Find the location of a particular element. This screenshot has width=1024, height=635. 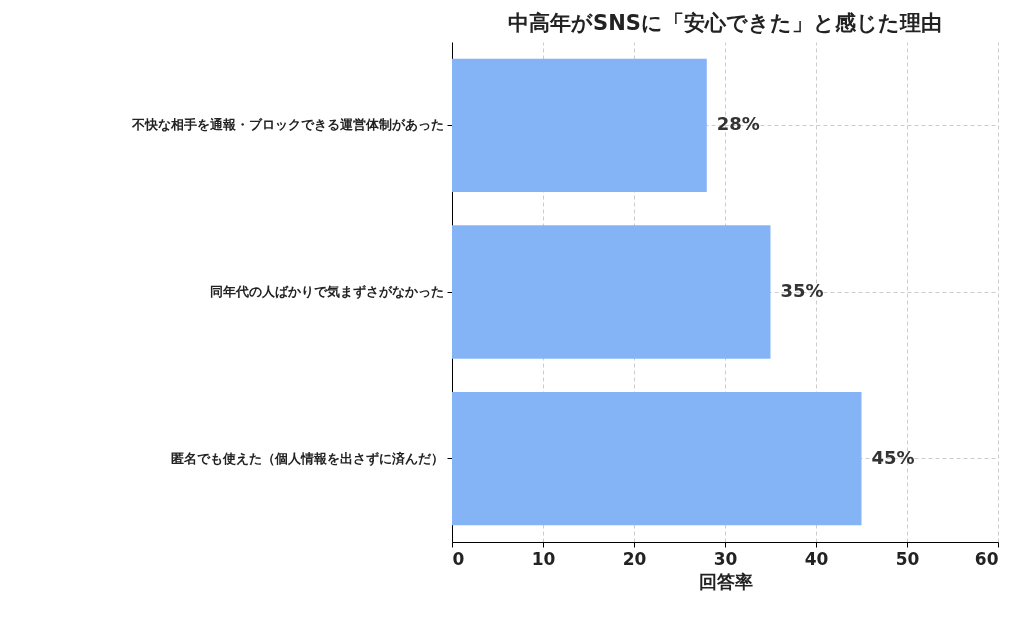

x-tick-label: 0 is located at coordinates (458, 558).